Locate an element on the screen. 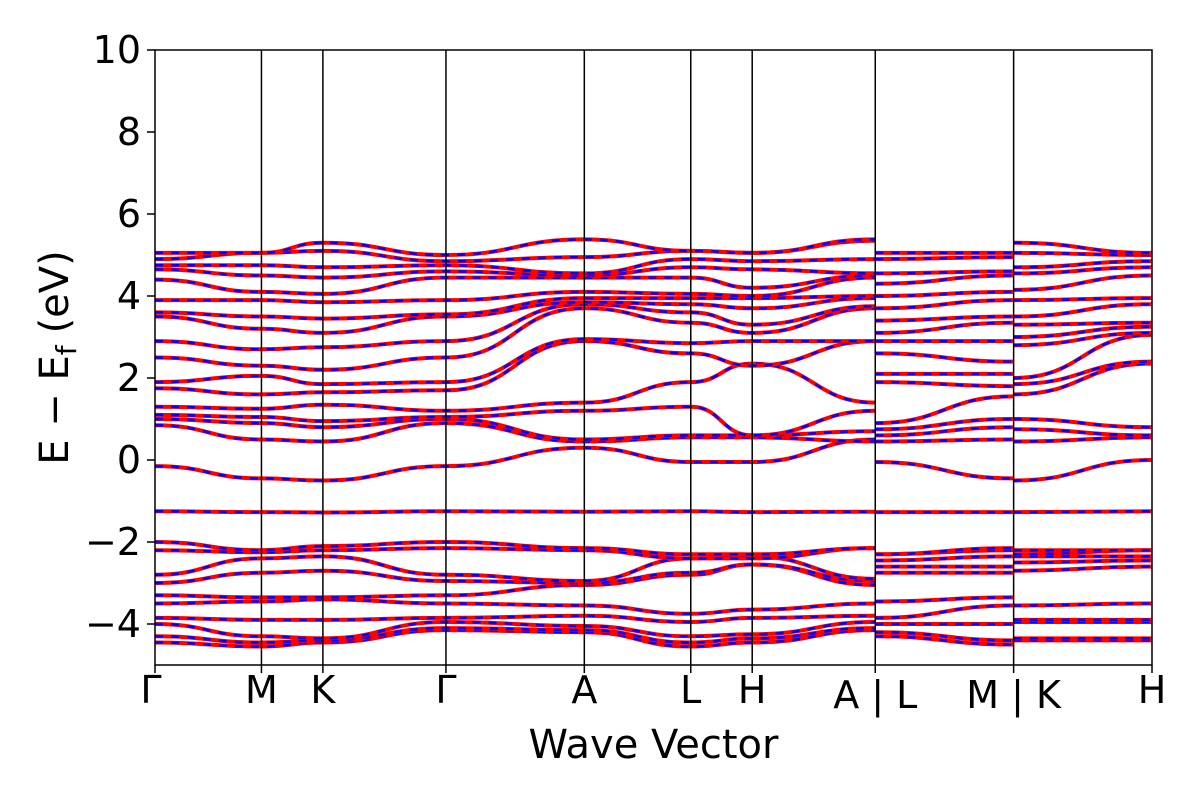 The image size is (1200, 800). band-15-segment-2-spin-down is located at coordinates (1083, 379).